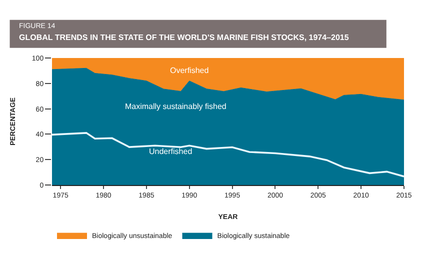 The image size is (424, 261). I want to click on line-series, so click(228, 155).